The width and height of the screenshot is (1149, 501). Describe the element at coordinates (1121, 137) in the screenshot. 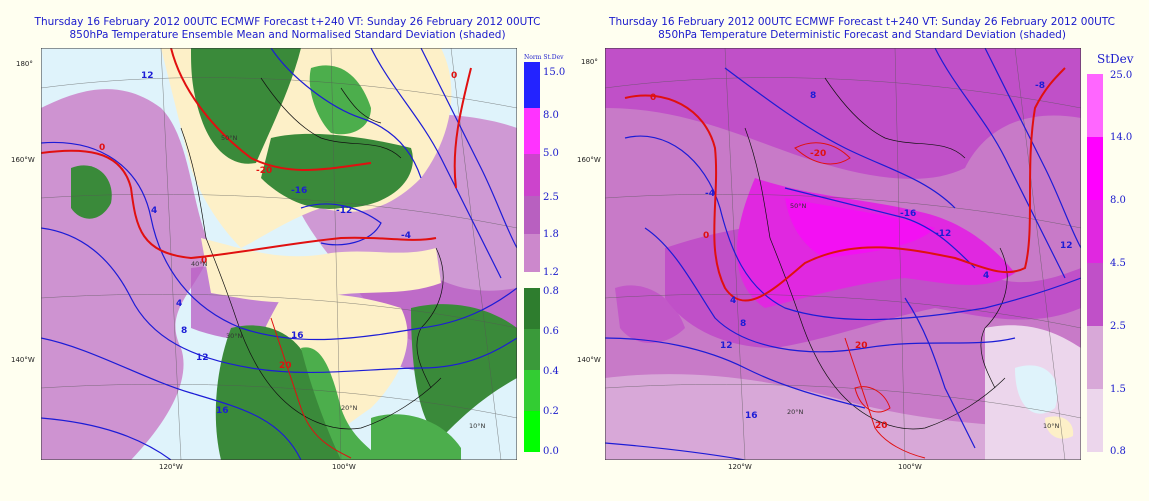

I see `right-legend-tick: 14.0` at that location.